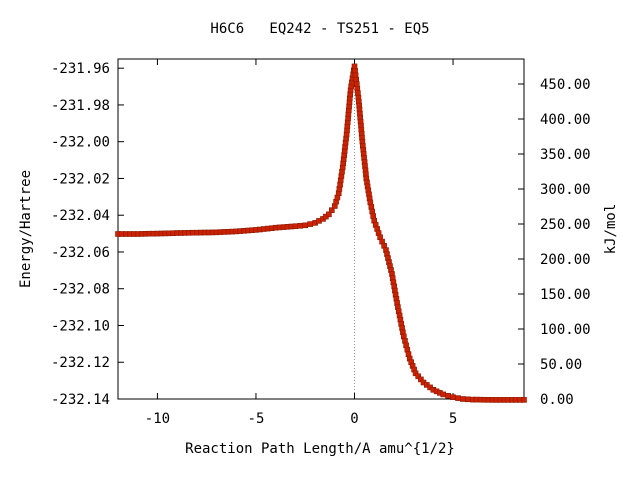  I want to click on y2-tick-label: 250.00, so click(565, 225).